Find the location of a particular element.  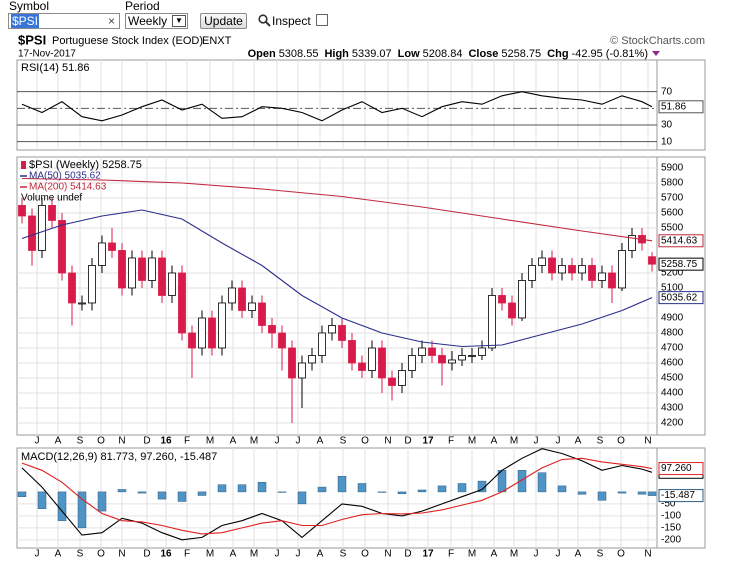

header-date: 17-Nov-2017 is located at coordinates (47, 54).